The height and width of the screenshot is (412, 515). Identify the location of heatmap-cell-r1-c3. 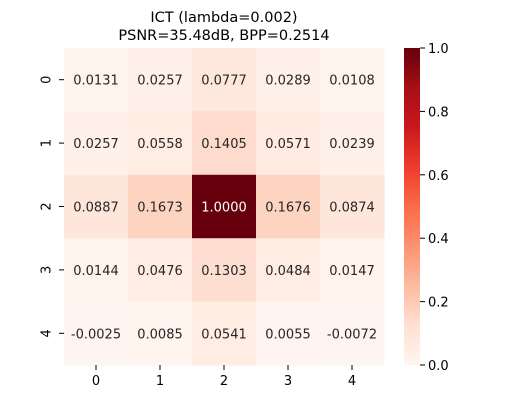
(288, 143).